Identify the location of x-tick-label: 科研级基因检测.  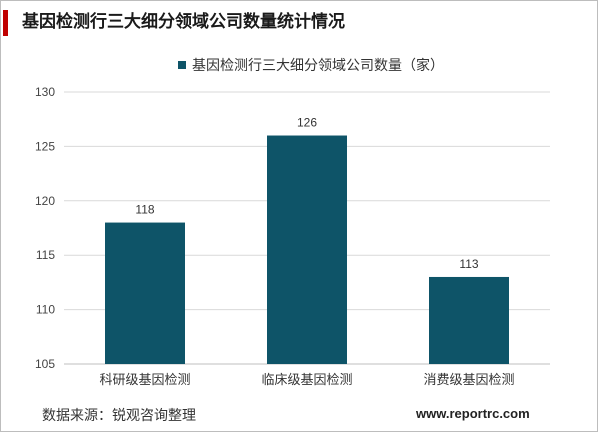
(144, 379).